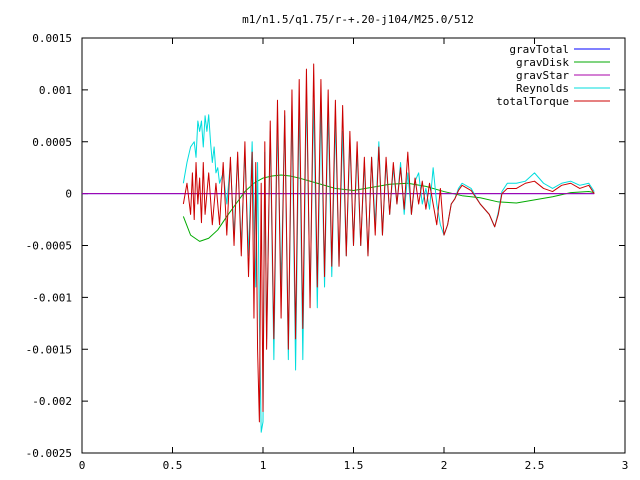 This screenshot has height=480, width=640. What do you see at coordinates (388, 208) in the screenshot?
I see `series-line-gravDisk` at bounding box center [388, 208].